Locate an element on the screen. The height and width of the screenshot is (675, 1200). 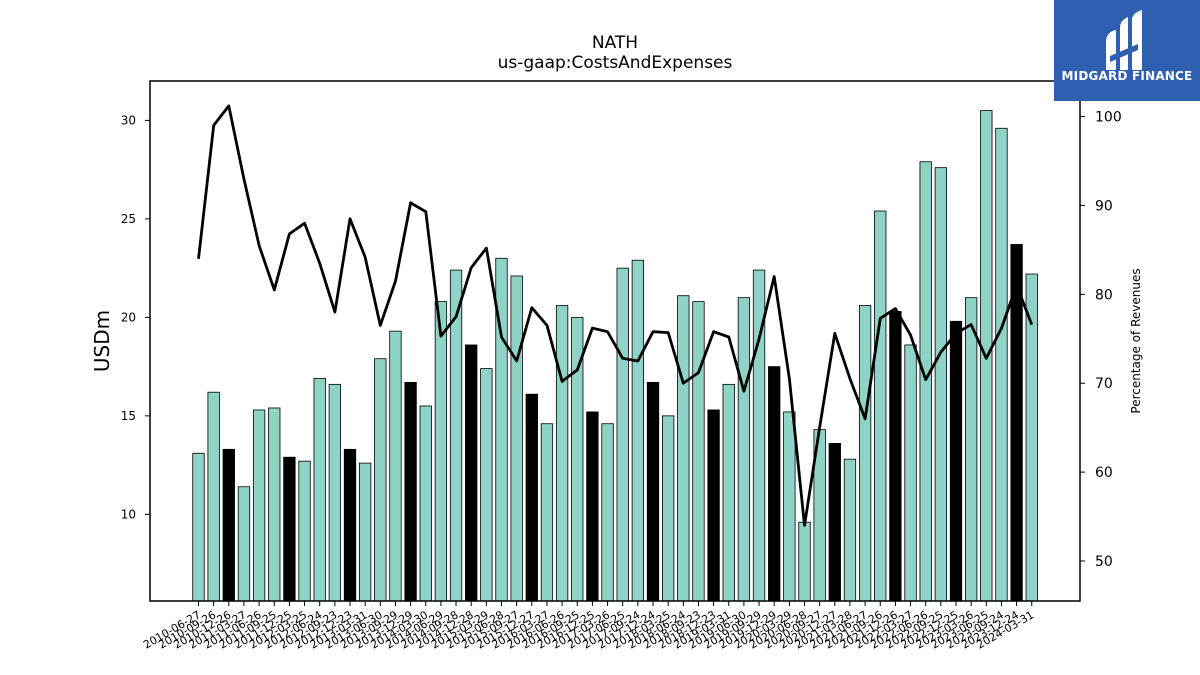
y2-tick-label: 70 is located at coordinates (1104, 384).